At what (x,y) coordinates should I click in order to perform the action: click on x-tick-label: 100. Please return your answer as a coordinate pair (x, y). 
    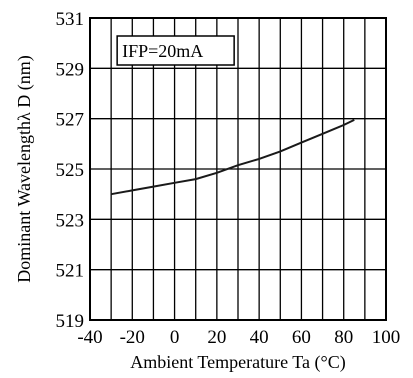
    Looking at the image, I should click on (386, 337).